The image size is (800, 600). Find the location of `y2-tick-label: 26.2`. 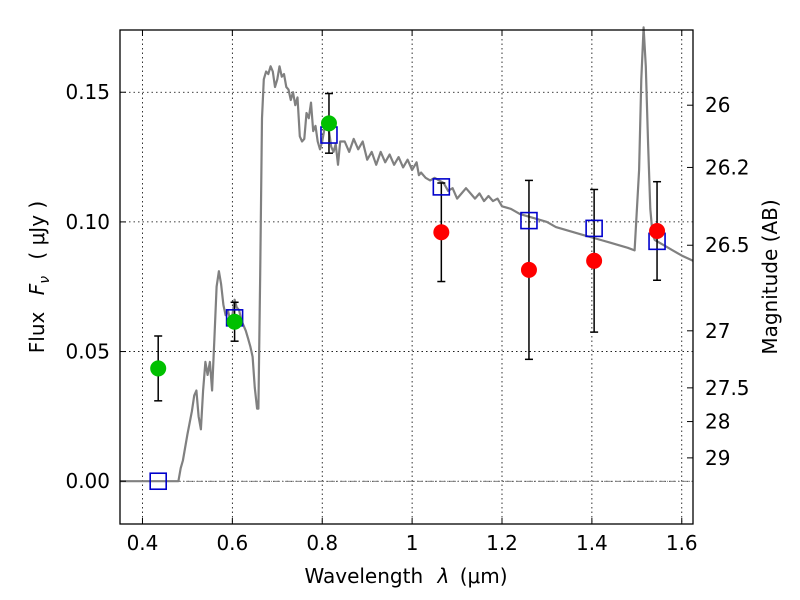

y2-tick-label: 26.2 is located at coordinates (727, 167).